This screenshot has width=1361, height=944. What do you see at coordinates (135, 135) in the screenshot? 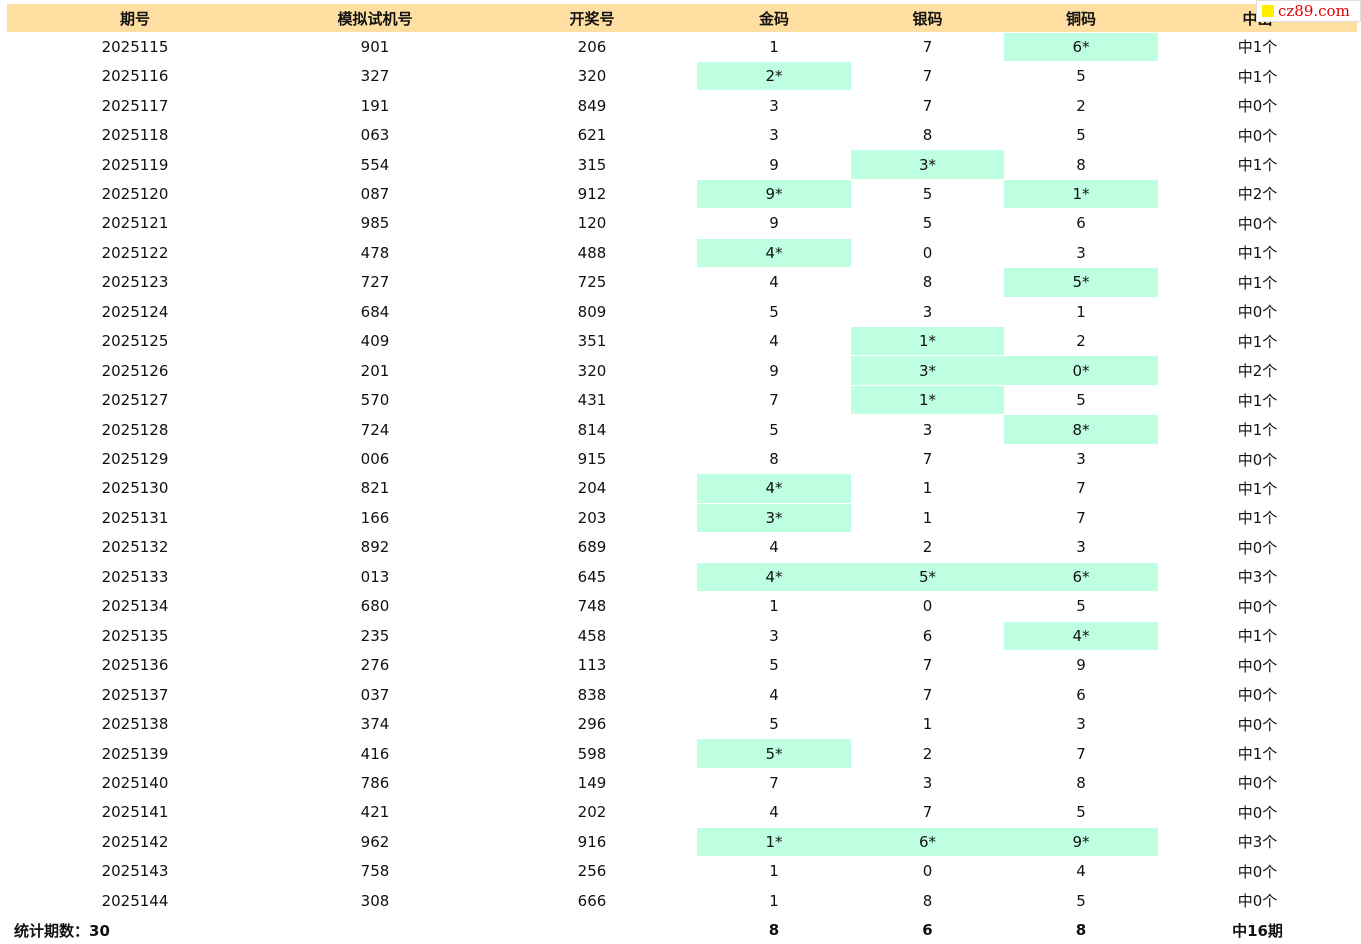
I see `cell: 2025118` at bounding box center [135, 135].